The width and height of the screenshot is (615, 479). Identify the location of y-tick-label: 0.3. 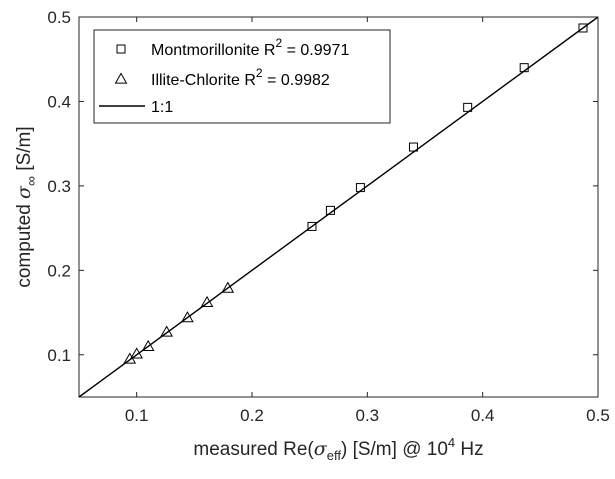
(59, 186).